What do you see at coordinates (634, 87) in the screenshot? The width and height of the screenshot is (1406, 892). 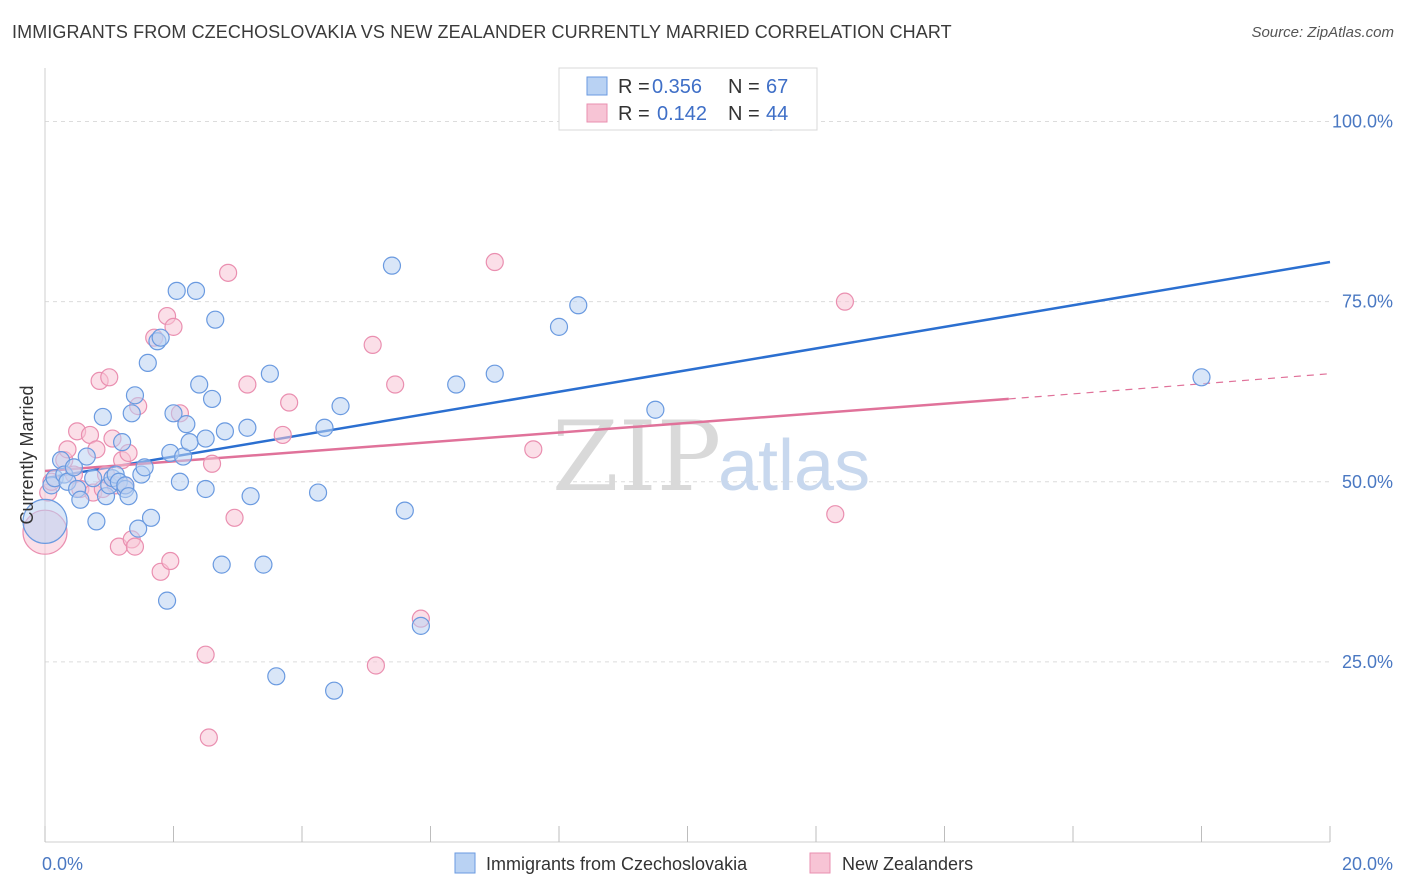 I see `legend-r-label-1: R =` at bounding box center [634, 87].